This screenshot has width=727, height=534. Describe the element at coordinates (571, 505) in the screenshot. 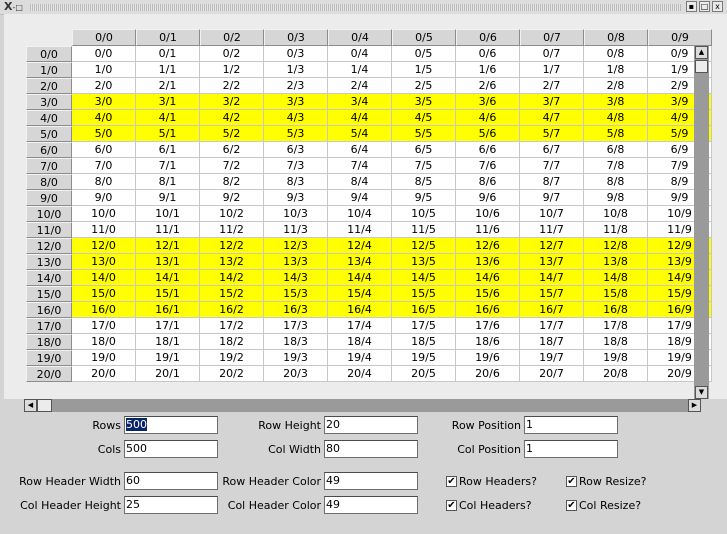

I see `col-resize-checkbox: ✔` at that location.